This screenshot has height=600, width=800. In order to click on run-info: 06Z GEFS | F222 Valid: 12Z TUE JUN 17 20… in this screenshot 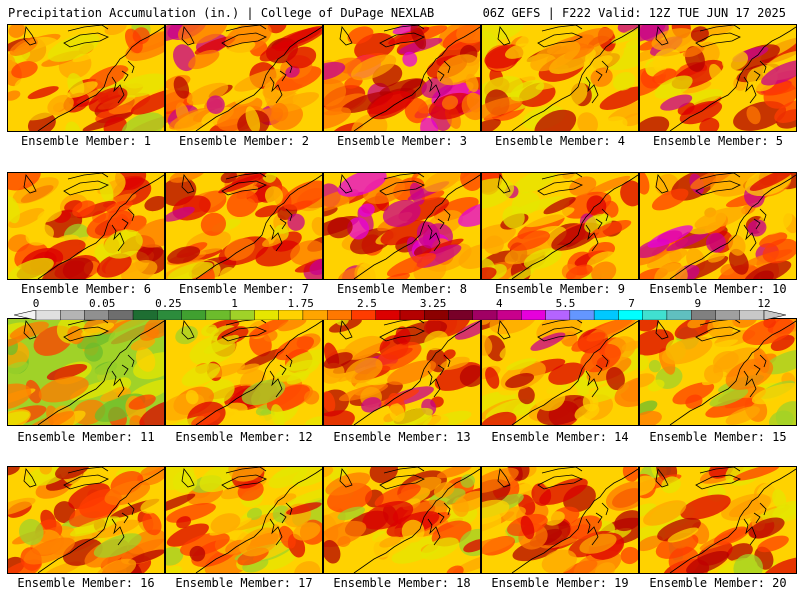, I will do `click(634, 13)`.